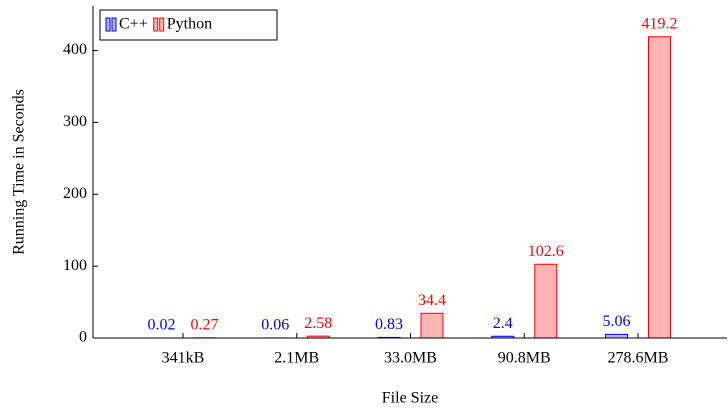  What do you see at coordinates (318, 323) in the screenshot?
I see `value-label: 2.58` at bounding box center [318, 323].